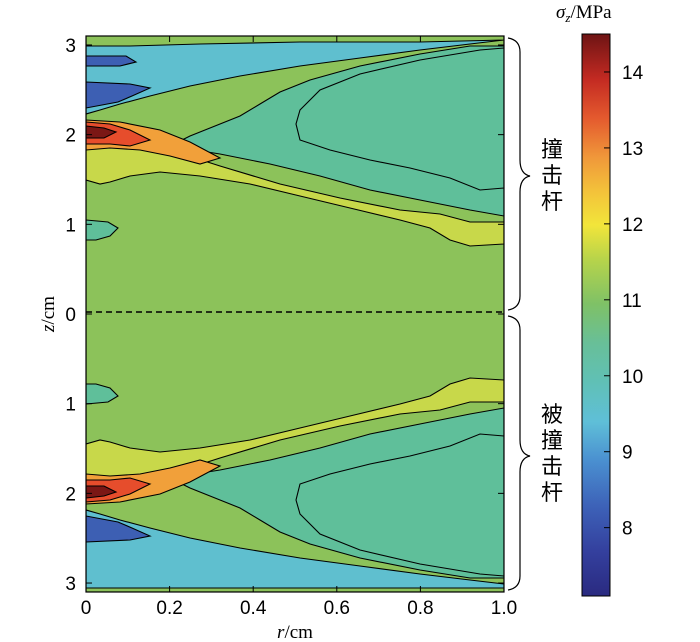 This screenshot has width=700, height=642. Describe the element at coordinates (519, 174) in the screenshot. I see `brace-upper` at that location.